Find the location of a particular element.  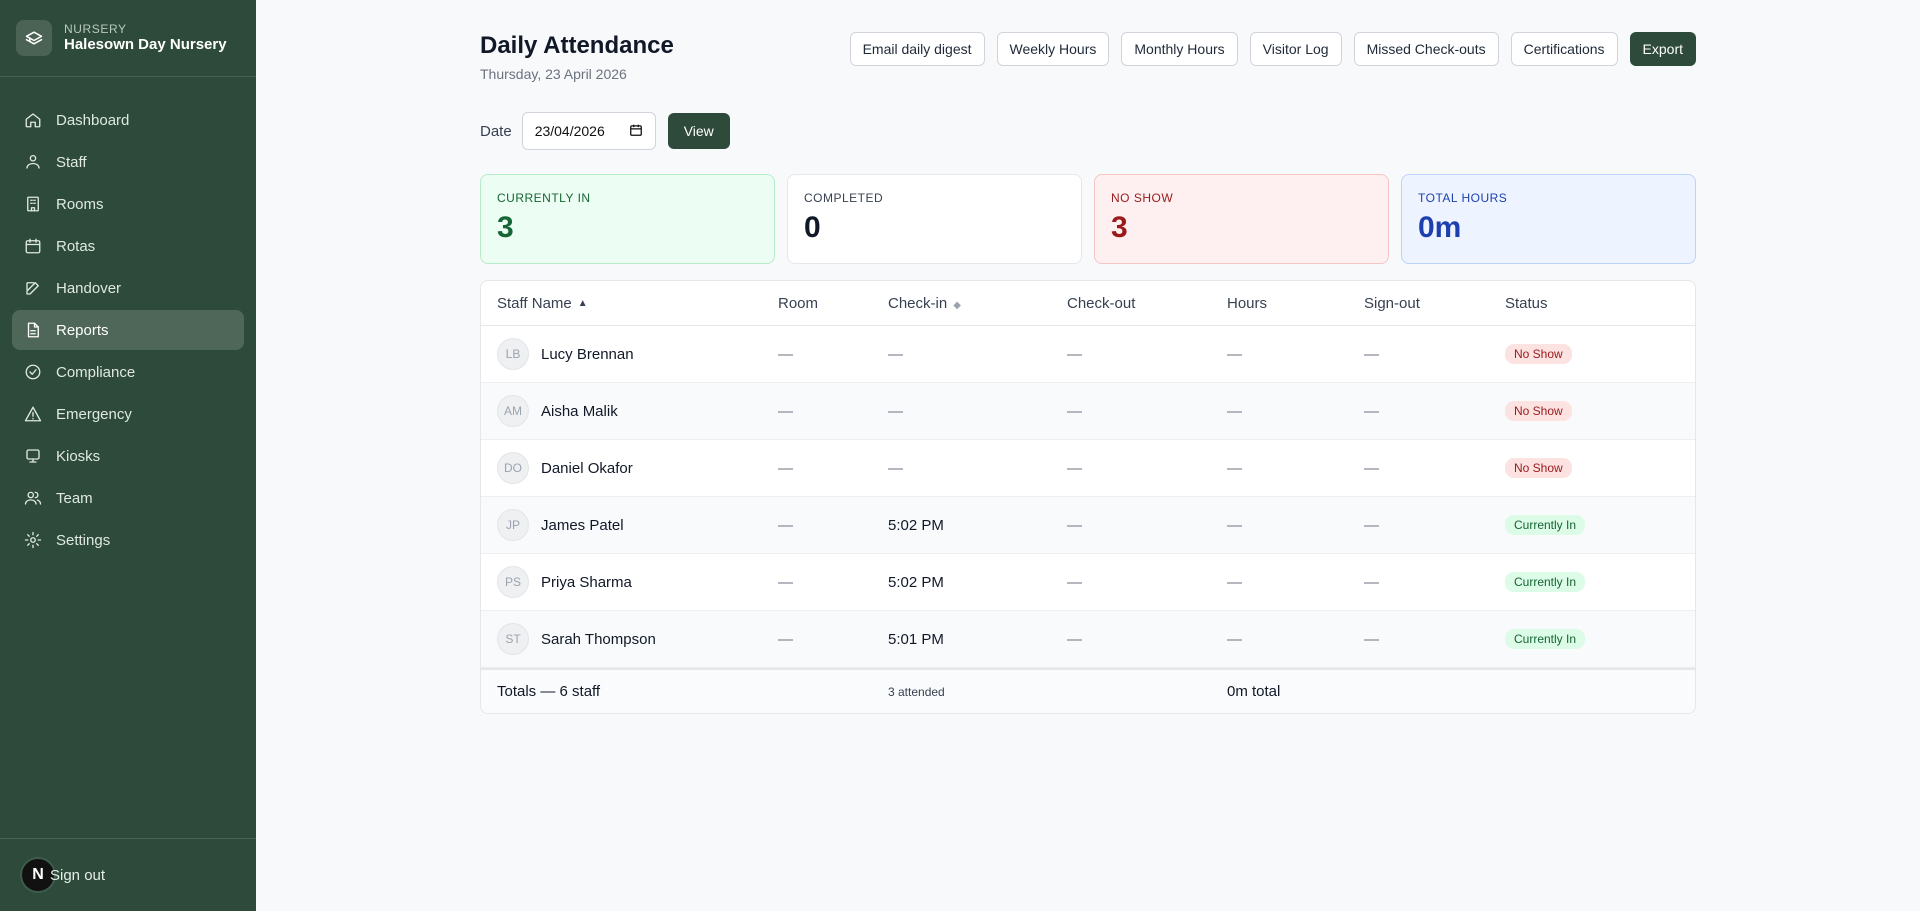

column-check-out: Check-out is located at coordinates (1101, 303).